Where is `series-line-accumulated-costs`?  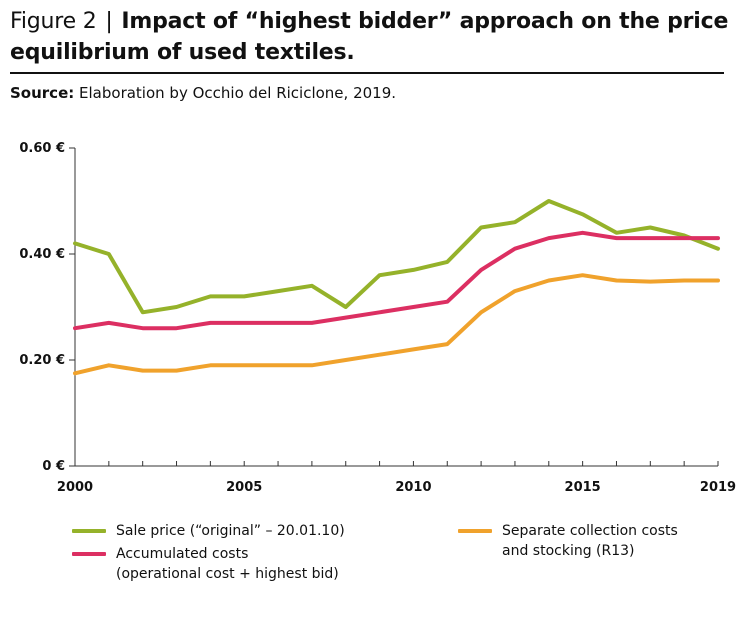 series-line-accumulated-costs is located at coordinates (396, 280).